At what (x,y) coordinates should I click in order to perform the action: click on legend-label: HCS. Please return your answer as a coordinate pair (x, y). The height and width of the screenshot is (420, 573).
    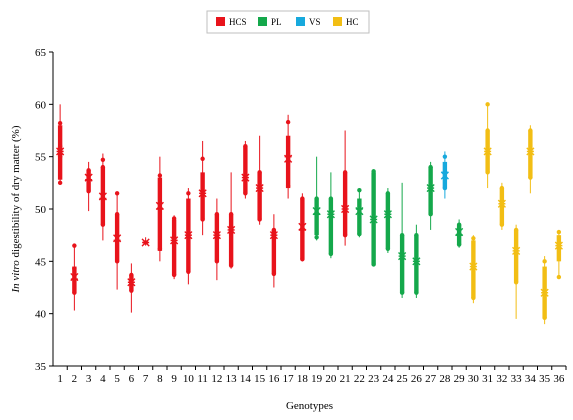
    Looking at the image, I should click on (238, 22).